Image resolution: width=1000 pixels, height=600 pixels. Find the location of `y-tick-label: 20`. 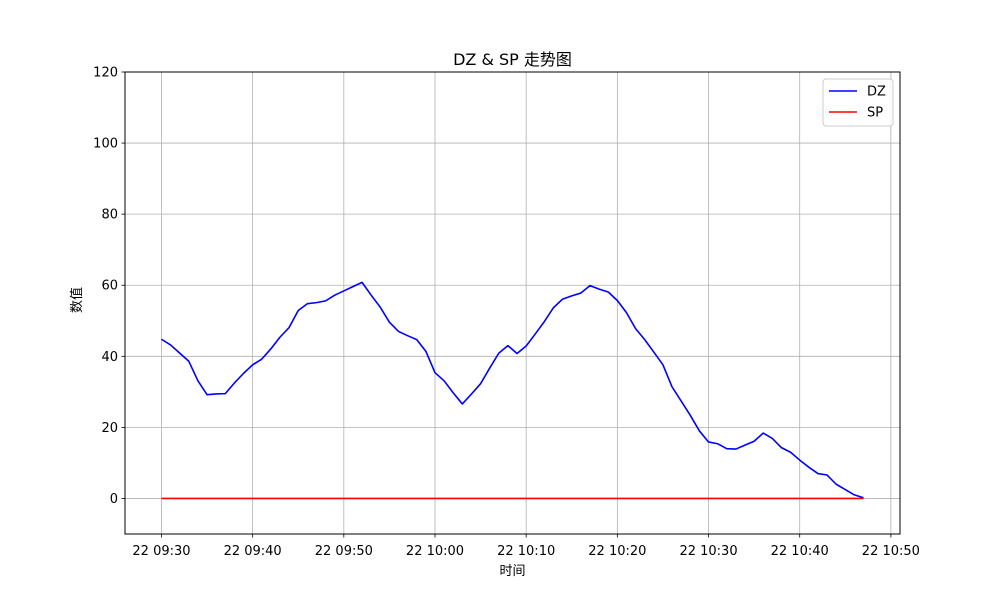

y-tick-label: 20 is located at coordinates (109, 428).